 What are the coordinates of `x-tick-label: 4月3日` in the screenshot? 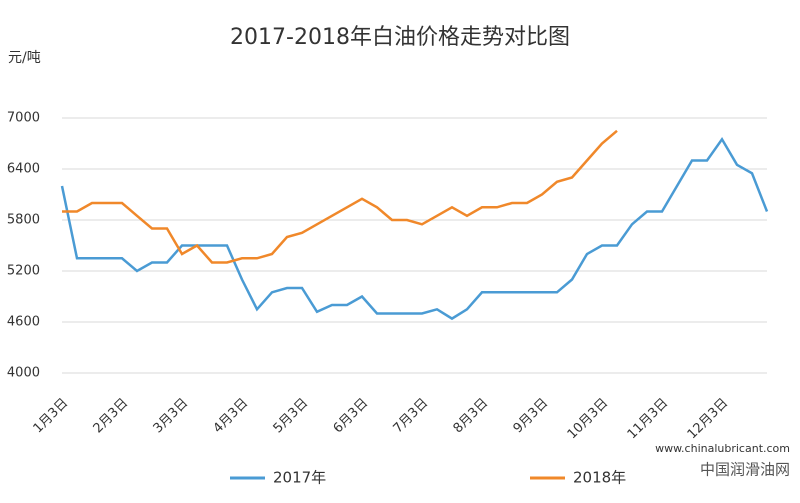 It's located at (231, 416).